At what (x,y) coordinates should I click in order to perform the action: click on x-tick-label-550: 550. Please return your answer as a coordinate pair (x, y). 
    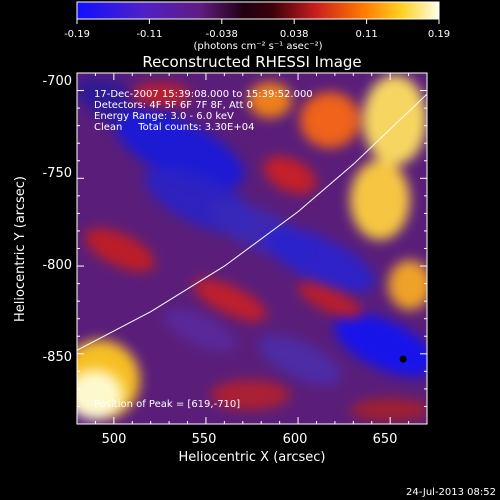
    Looking at the image, I should click on (204, 439).